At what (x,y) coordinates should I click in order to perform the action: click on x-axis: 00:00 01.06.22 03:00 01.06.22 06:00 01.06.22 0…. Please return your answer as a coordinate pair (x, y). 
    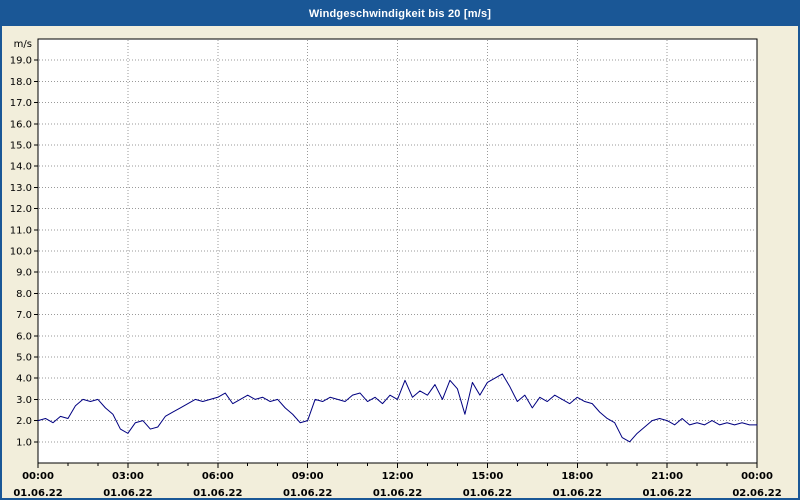
    Looking at the image, I should click on (397, 480).